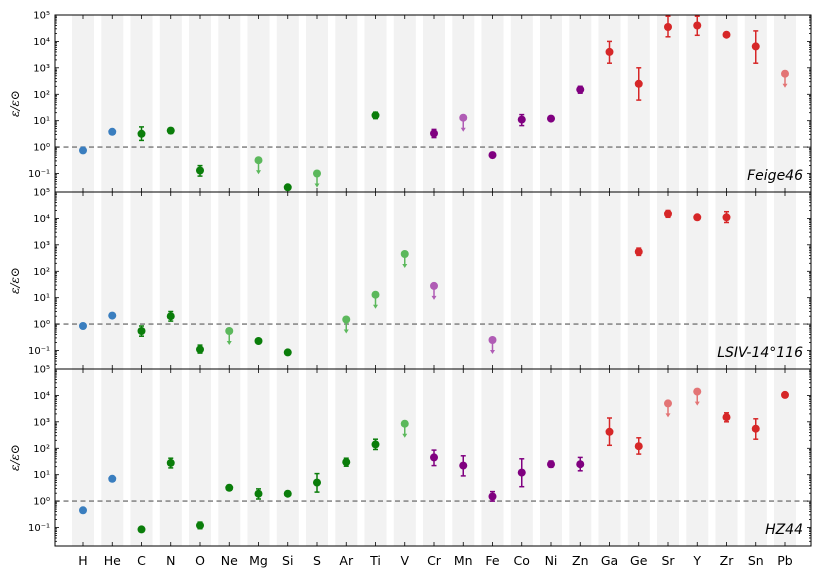  What do you see at coordinates (580, 560) in the screenshot?
I see `x-category-label: Zn` at bounding box center [580, 560].